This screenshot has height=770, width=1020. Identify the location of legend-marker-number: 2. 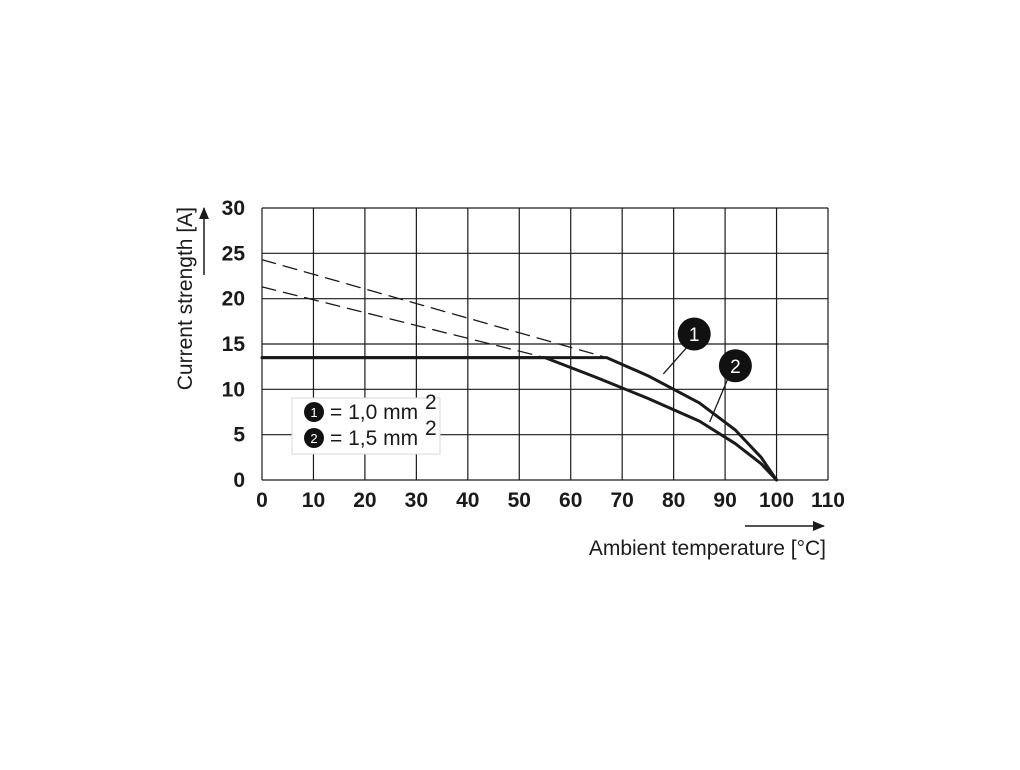
(313, 438).